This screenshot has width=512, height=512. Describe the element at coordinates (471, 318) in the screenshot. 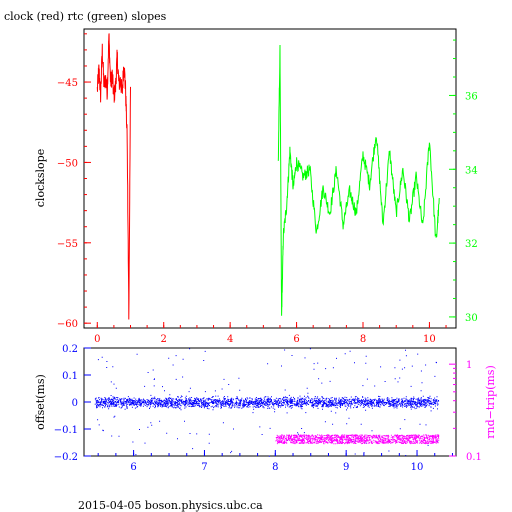

I see `top-y2-tick-label: 30` at that location.